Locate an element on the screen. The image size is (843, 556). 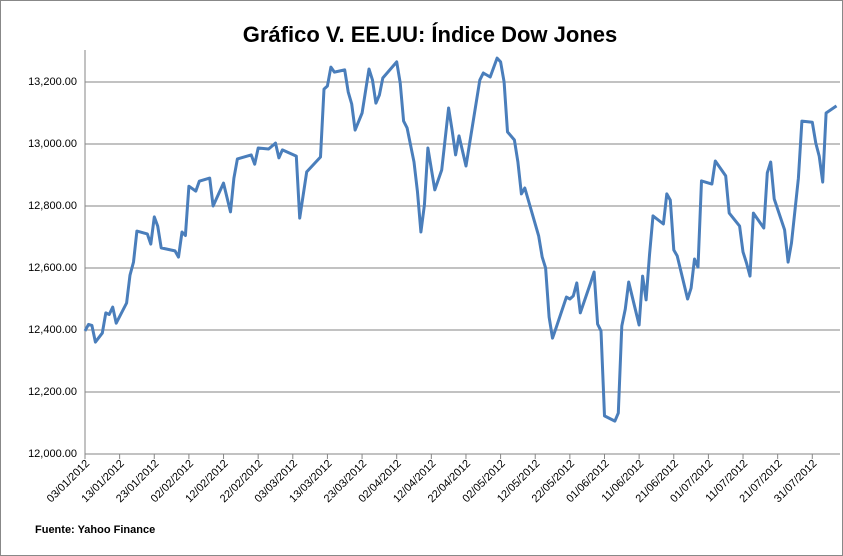
y-tick-label: 12,600.00 is located at coordinates (52, 268).